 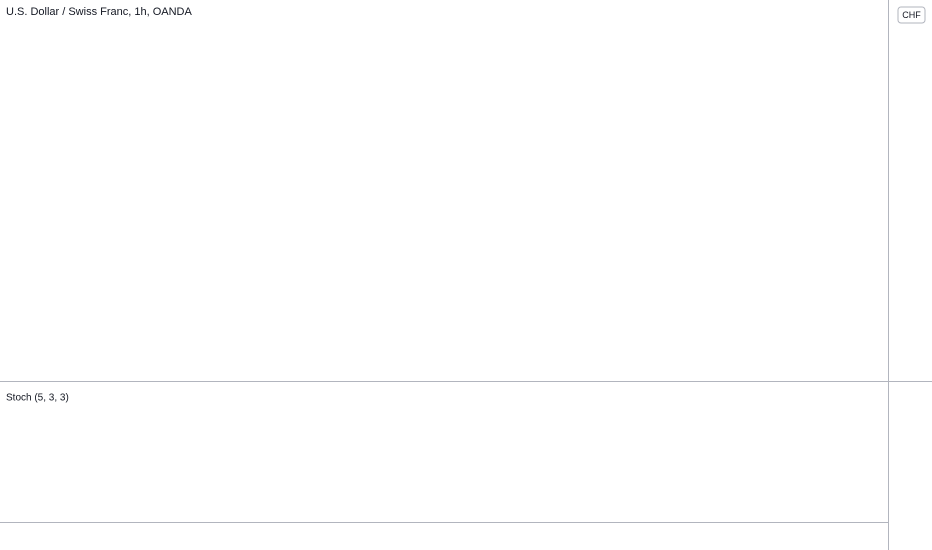 I want to click on currency-button, so click(x=911, y=15).